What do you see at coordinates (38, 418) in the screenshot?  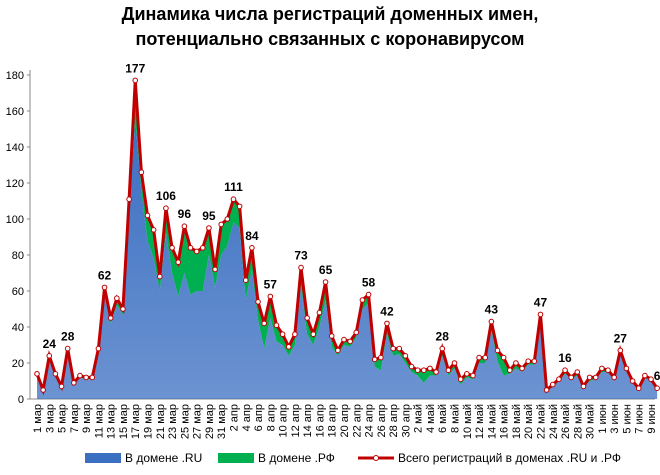 I see `x-tick-label: 1 мар` at bounding box center [38, 418].